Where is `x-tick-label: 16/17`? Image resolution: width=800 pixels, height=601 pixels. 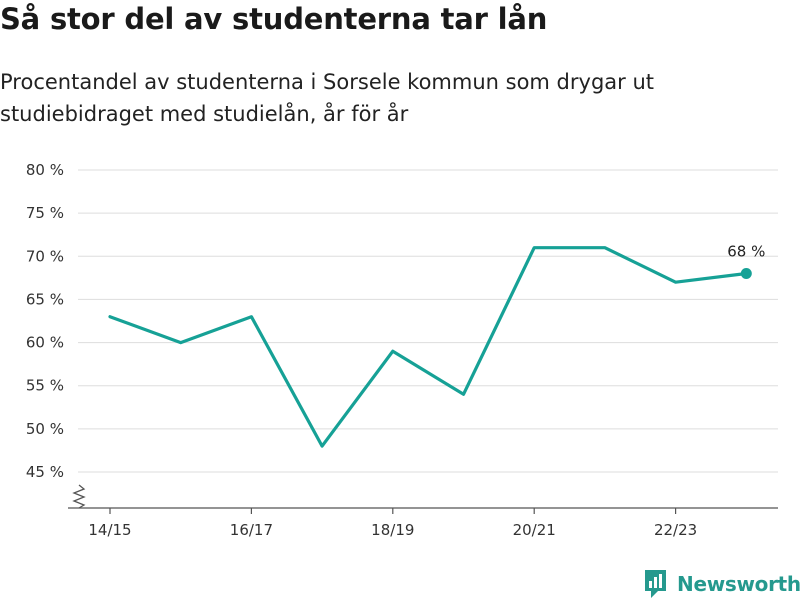
x-tick-label: 16/17 is located at coordinates (251, 530).